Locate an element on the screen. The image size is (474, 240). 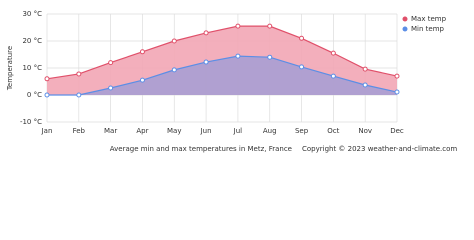
x-tick-label: Apr is located at coordinates (142, 131).